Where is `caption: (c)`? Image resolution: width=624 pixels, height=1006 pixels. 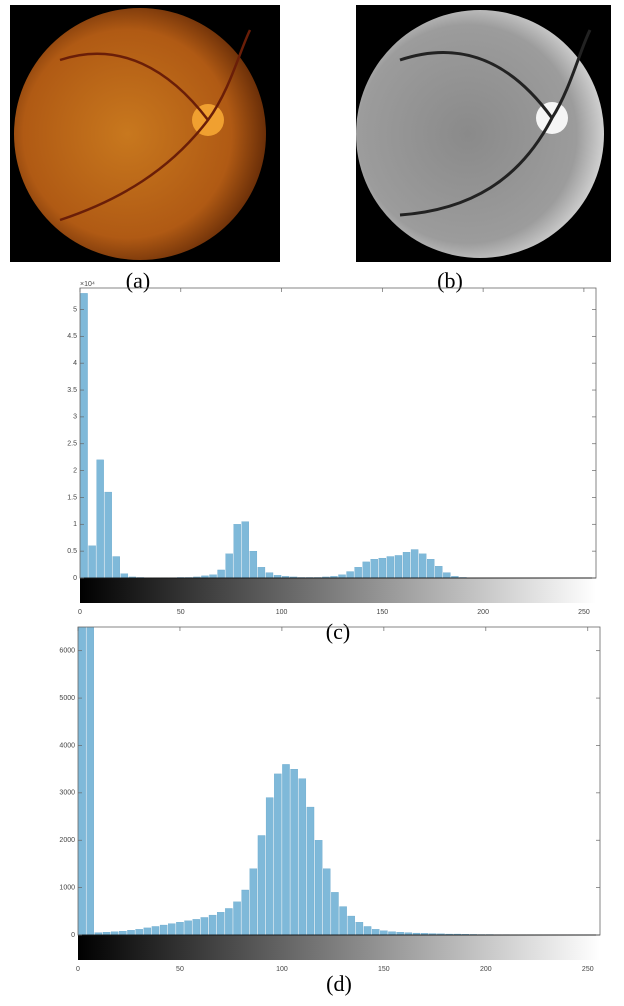
caption: (c) is located at coordinates (338, 631).